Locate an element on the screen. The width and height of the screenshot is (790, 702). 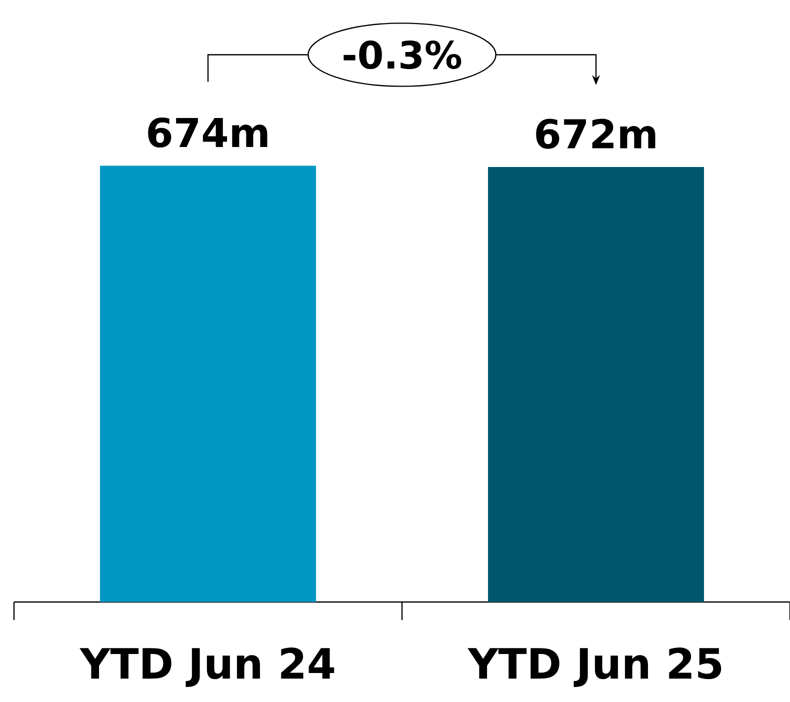
data-label: 672m is located at coordinates (596, 133).